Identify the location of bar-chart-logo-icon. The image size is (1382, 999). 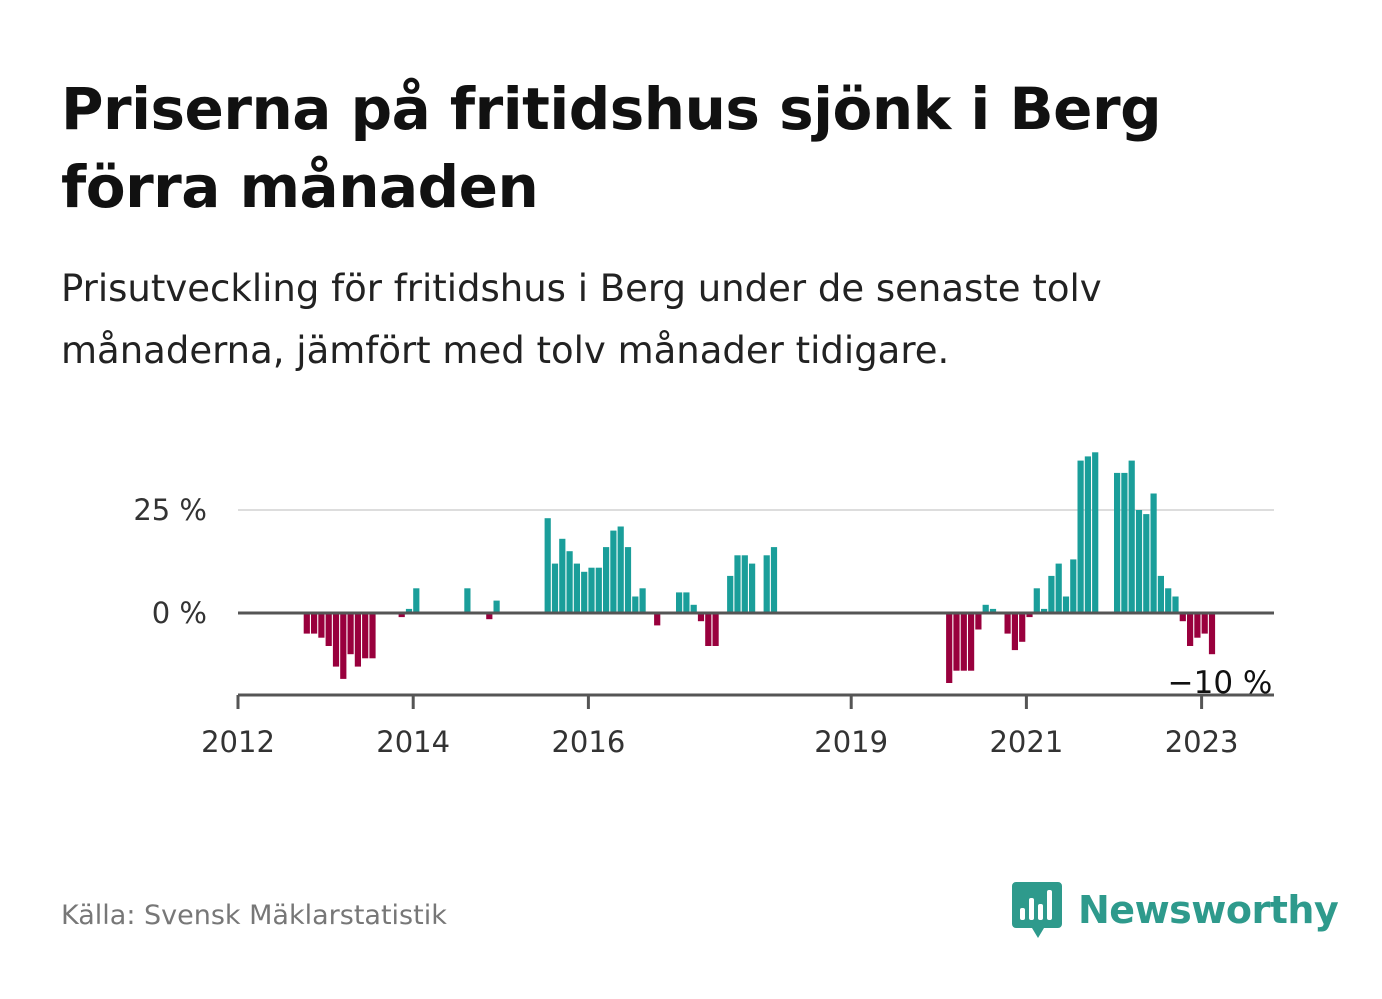
(1037, 910).